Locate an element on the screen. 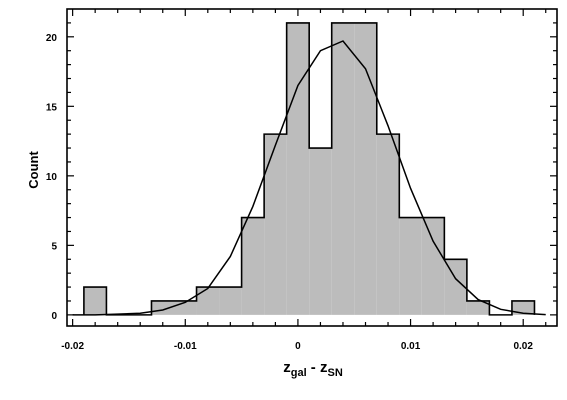 This screenshot has width=567, height=400. x-axis-label: zgal - zSN is located at coordinates (313, 369).